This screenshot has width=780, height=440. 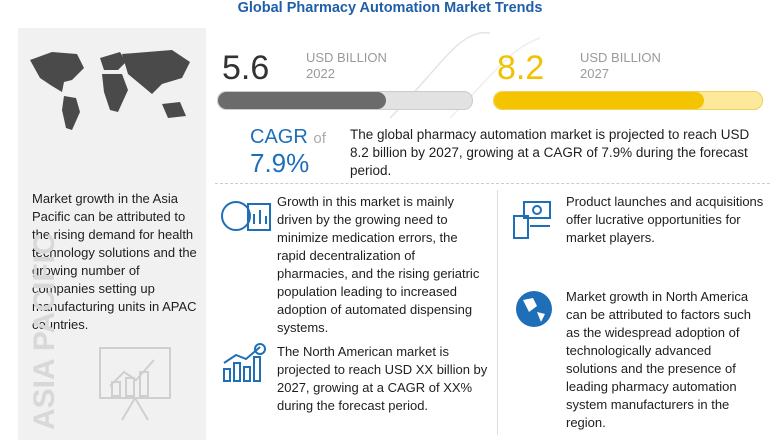 What do you see at coordinates (44, 331) in the screenshot?
I see `region-label: ASIA PACIFIC` at bounding box center [44, 331].